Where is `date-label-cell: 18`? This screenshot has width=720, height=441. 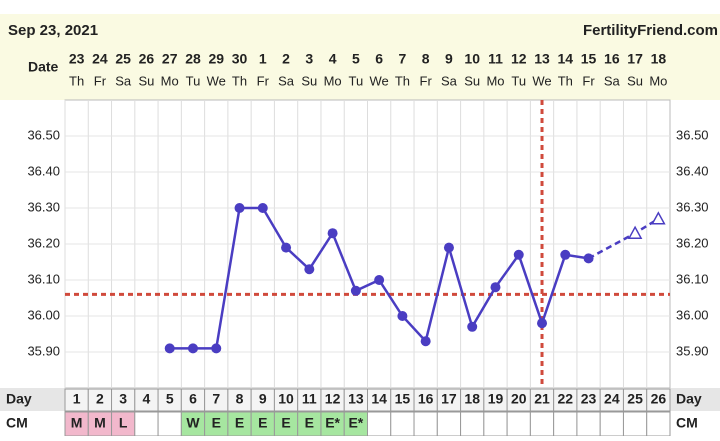
date-label-cell: 18 is located at coordinates (659, 59).